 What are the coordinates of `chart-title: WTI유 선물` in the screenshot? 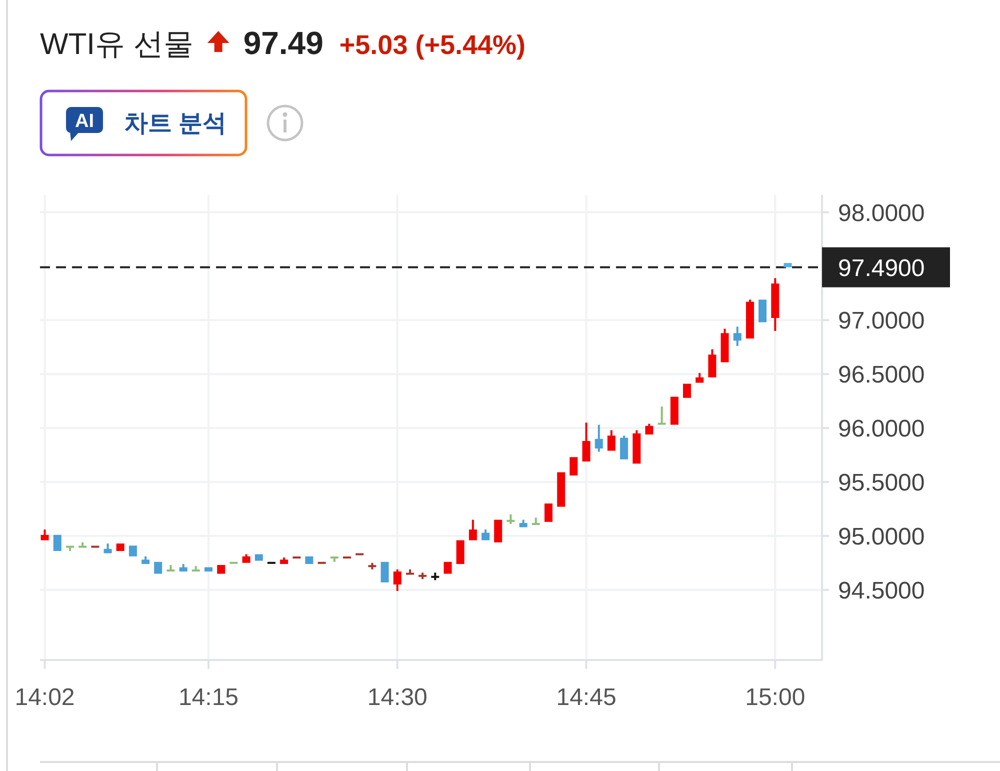 It's located at (117, 44).